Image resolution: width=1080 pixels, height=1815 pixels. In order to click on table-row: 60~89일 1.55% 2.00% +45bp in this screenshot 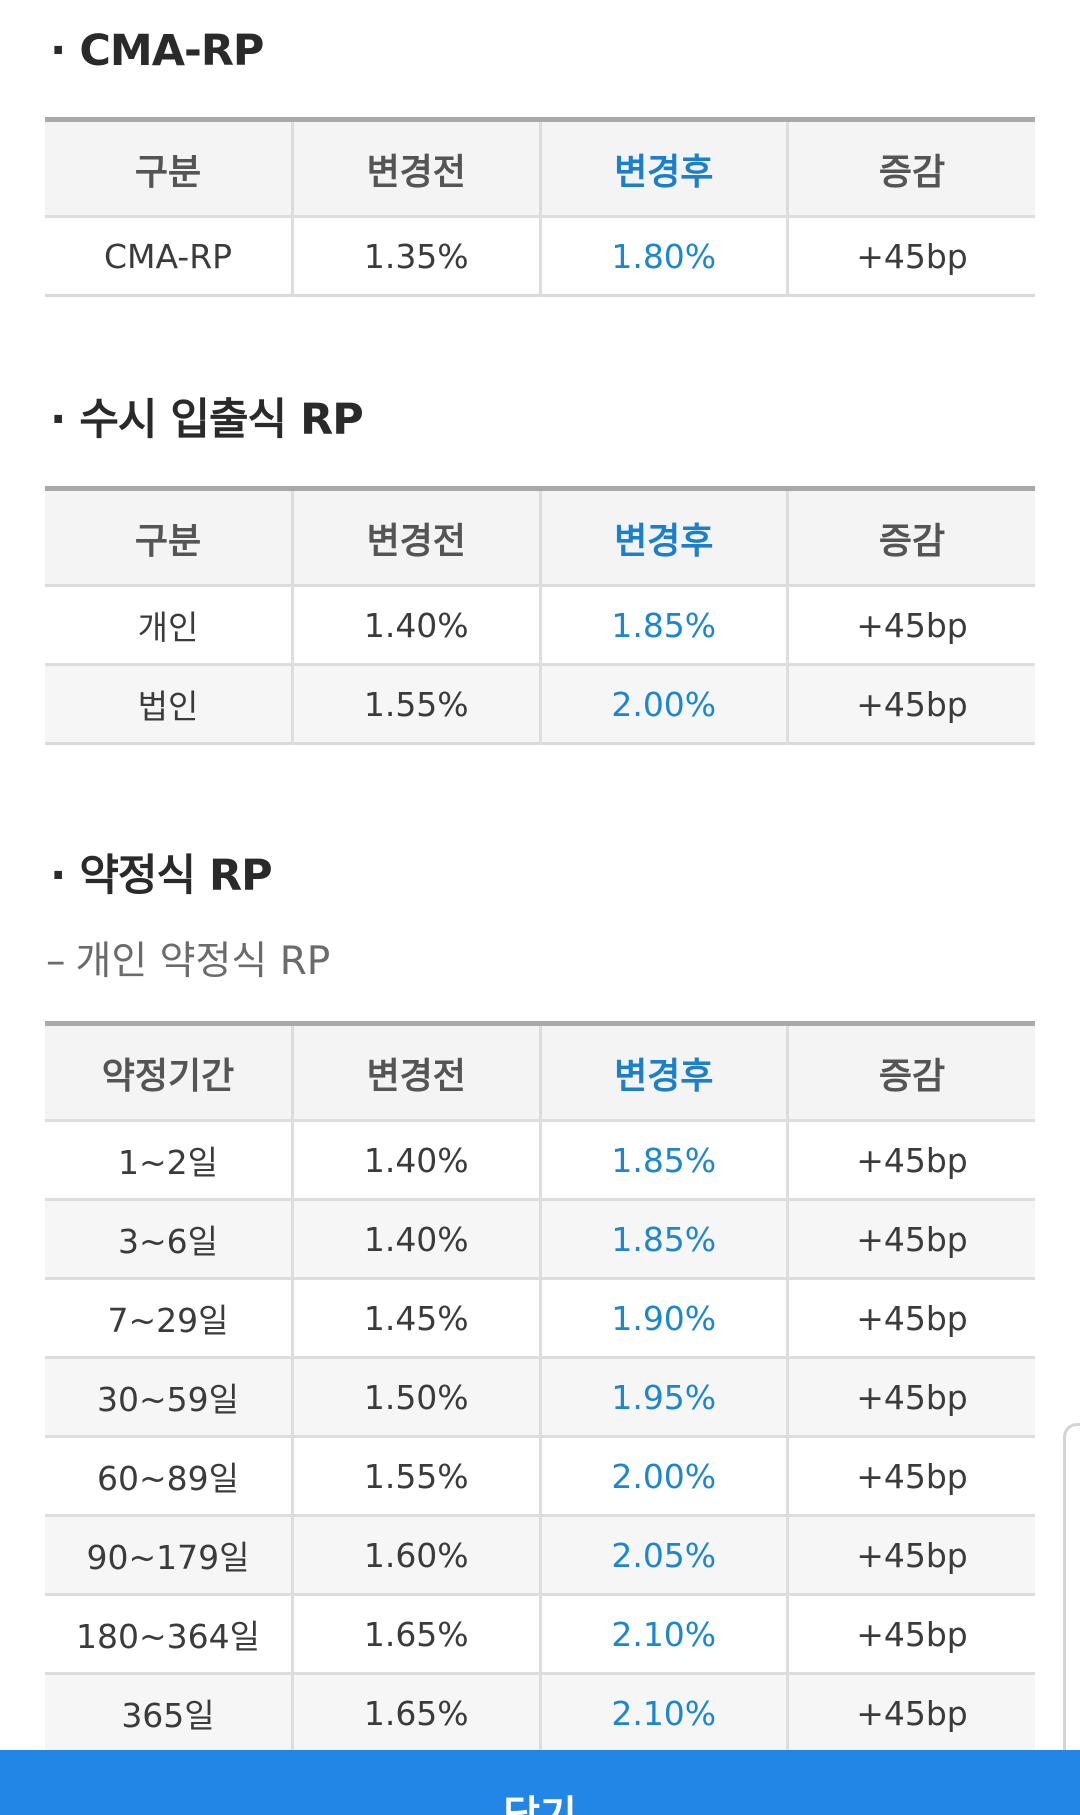, I will do `click(540, 1475)`.